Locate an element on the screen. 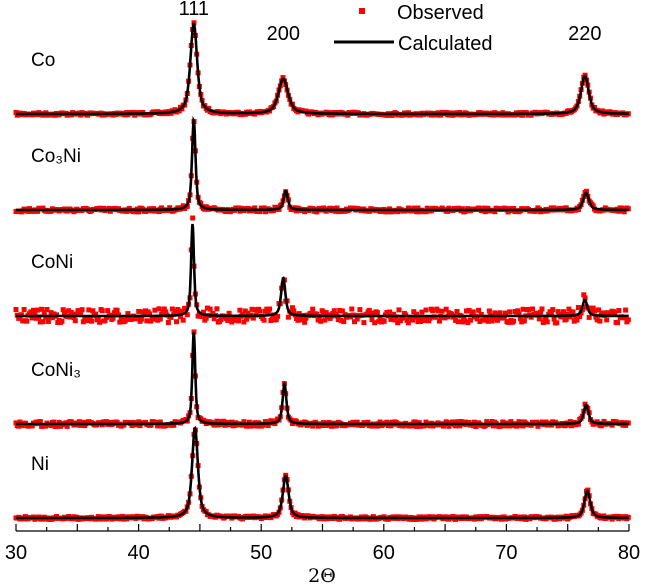  sample-label: Co is located at coordinates (43, 60).